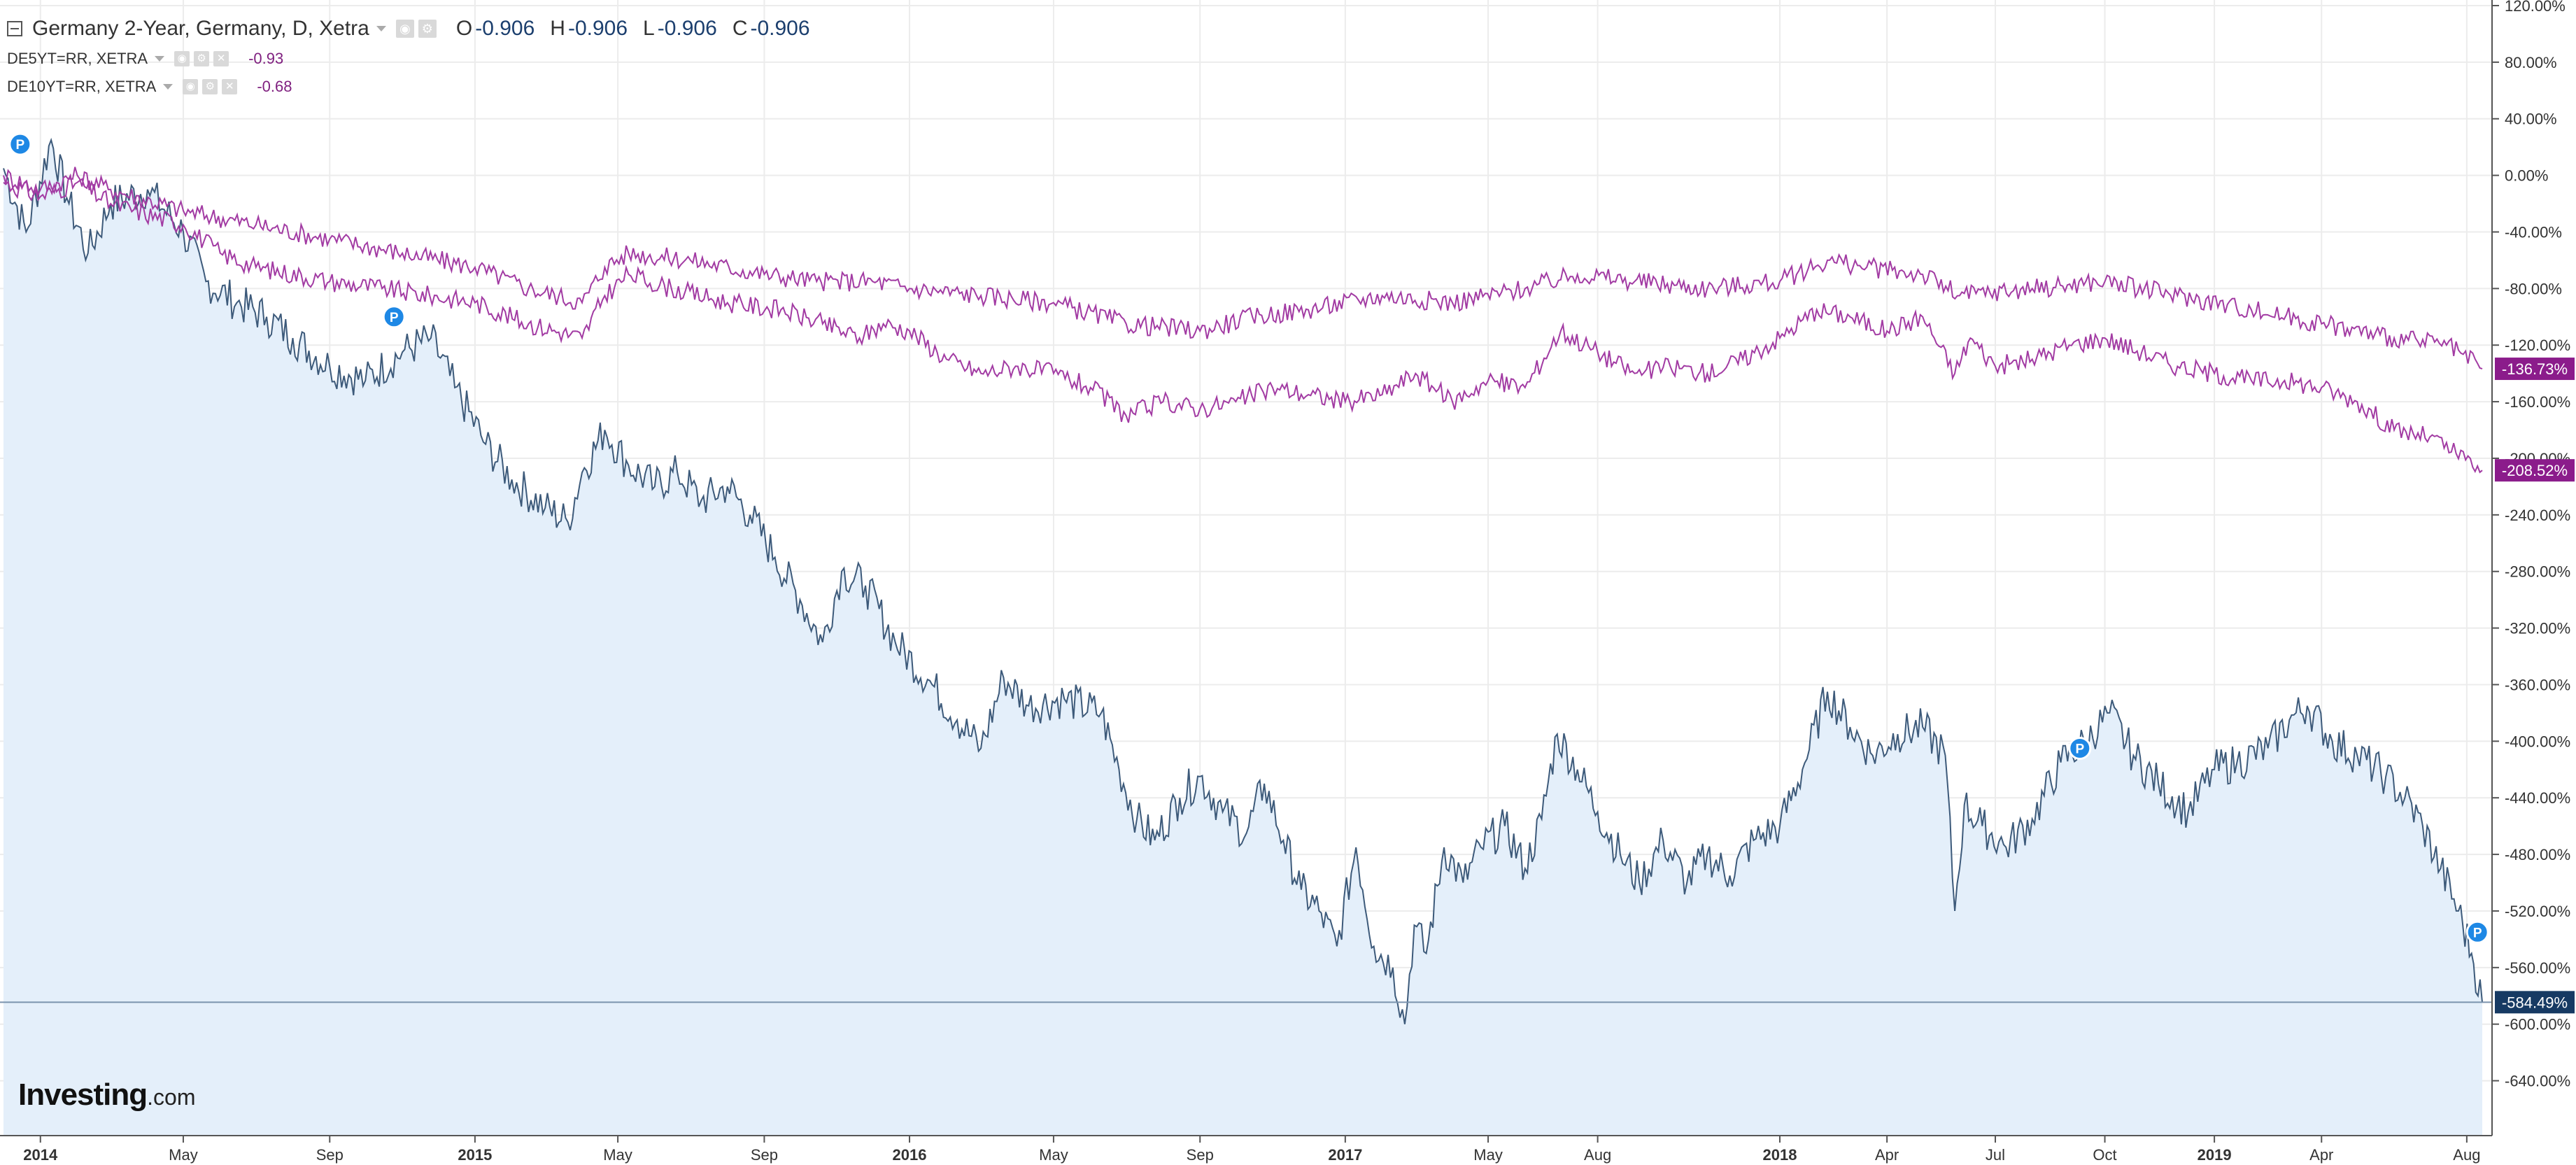 This screenshot has width=2576, height=1165. What do you see at coordinates (2535, 7) in the screenshot?
I see `y-tick-label: 120.00%` at bounding box center [2535, 7].